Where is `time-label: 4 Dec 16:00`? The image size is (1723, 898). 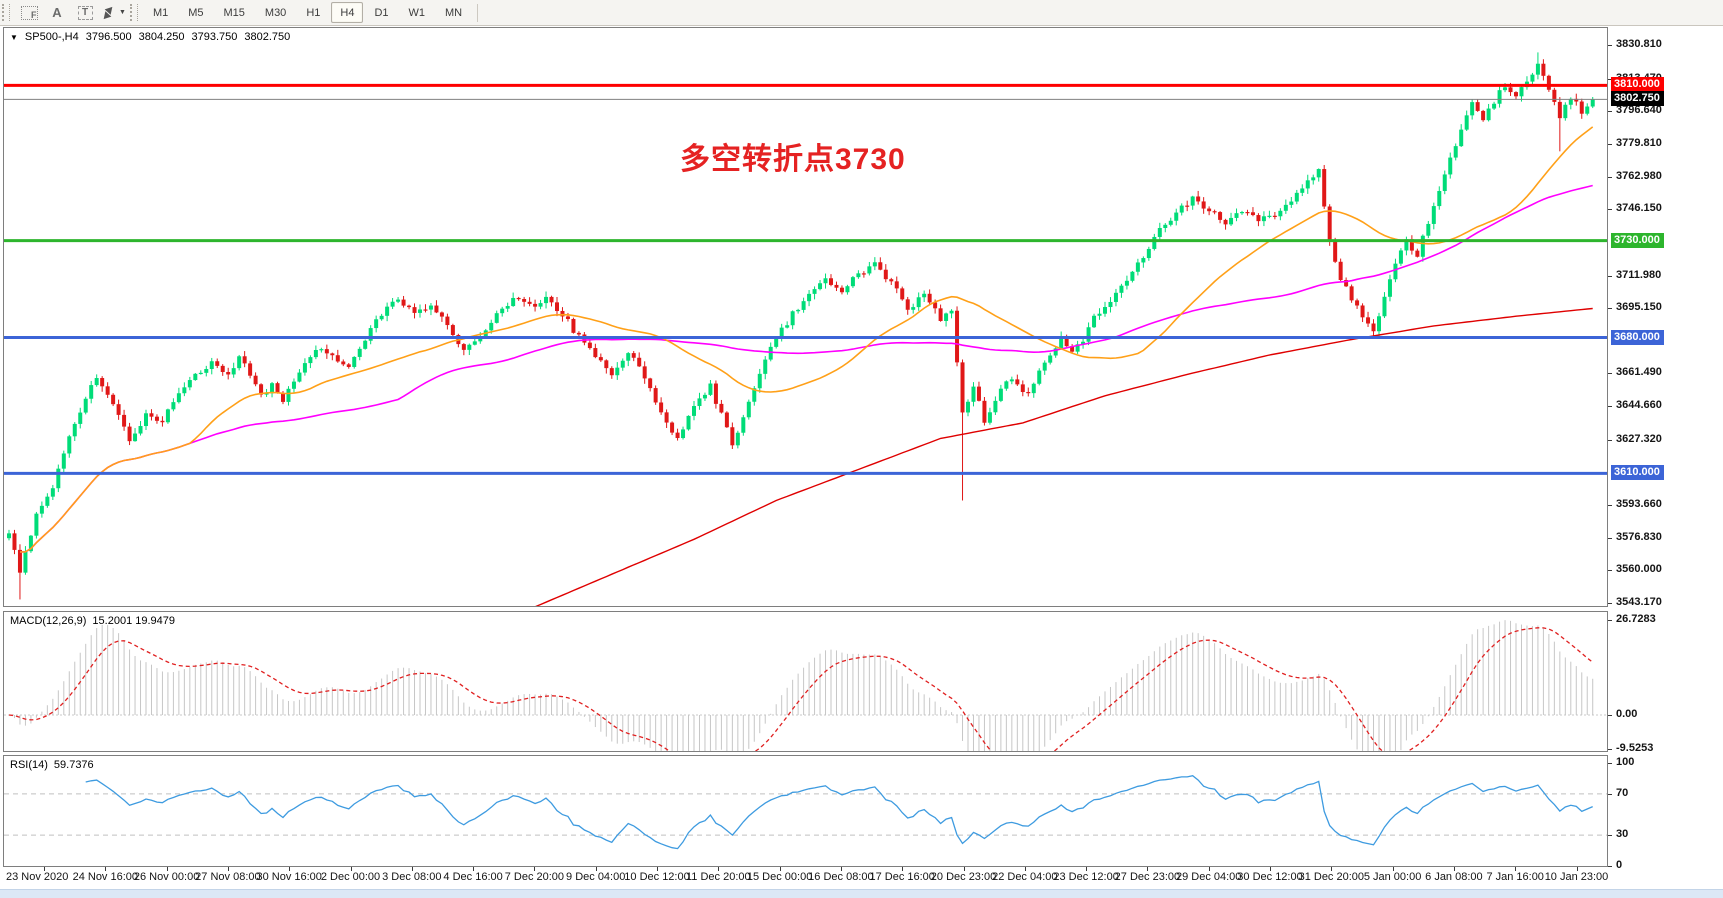
time-label: 4 Dec 16:00 is located at coordinates (473, 877).